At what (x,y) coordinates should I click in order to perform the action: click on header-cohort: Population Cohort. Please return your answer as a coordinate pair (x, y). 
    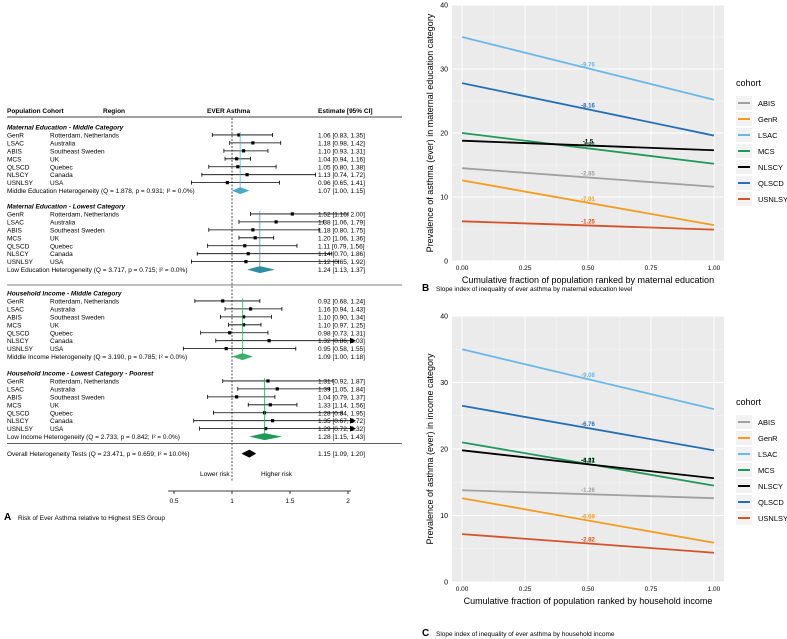
    Looking at the image, I should click on (36, 111).